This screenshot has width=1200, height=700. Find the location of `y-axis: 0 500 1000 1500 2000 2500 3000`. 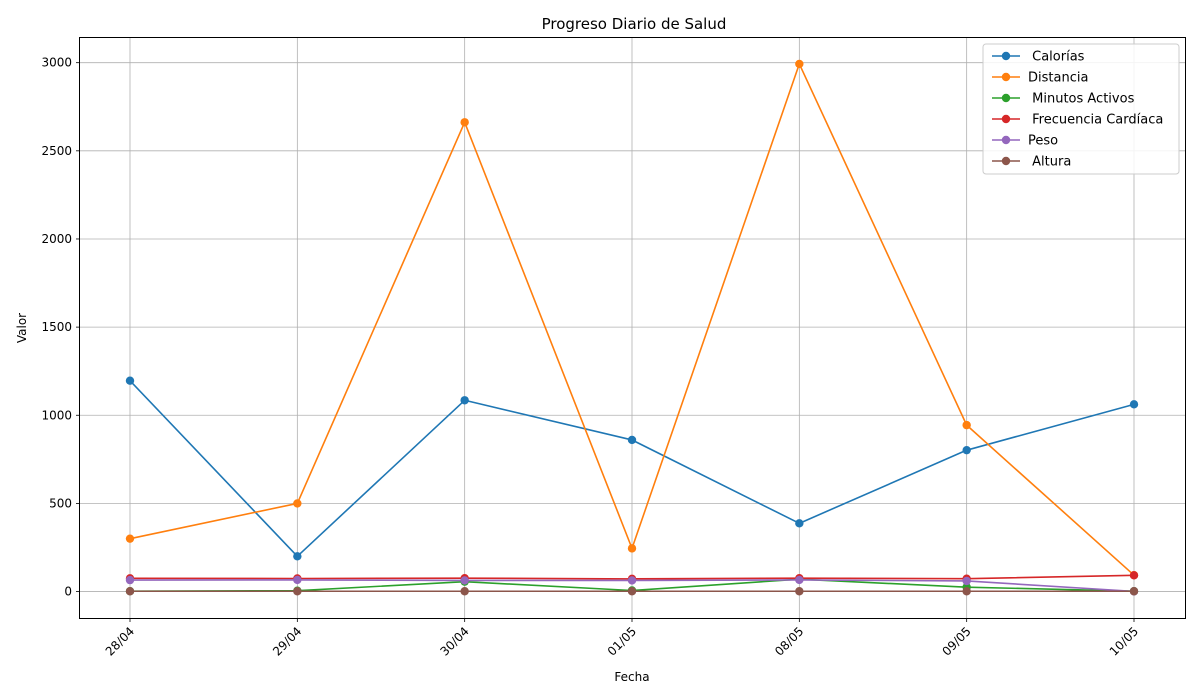

y-axis: 0 500 1000 1500 2000 2500 3000 is located at coordinates (60, 327).